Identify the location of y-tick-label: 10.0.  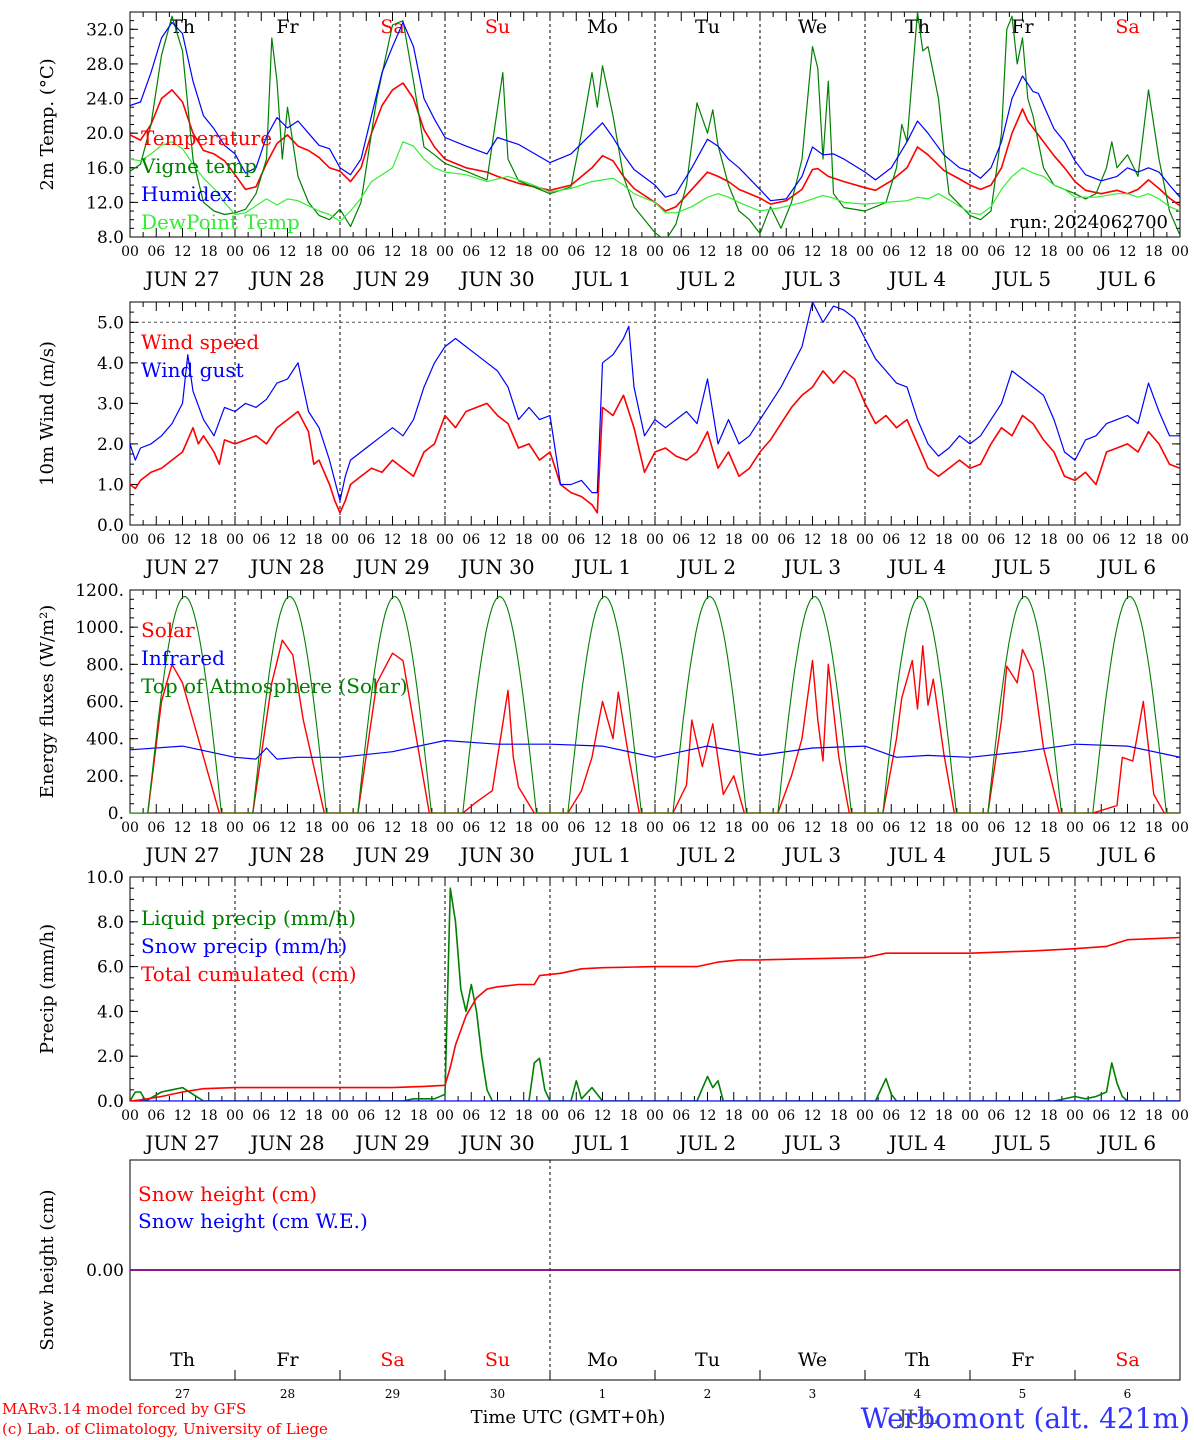
(105, 878).